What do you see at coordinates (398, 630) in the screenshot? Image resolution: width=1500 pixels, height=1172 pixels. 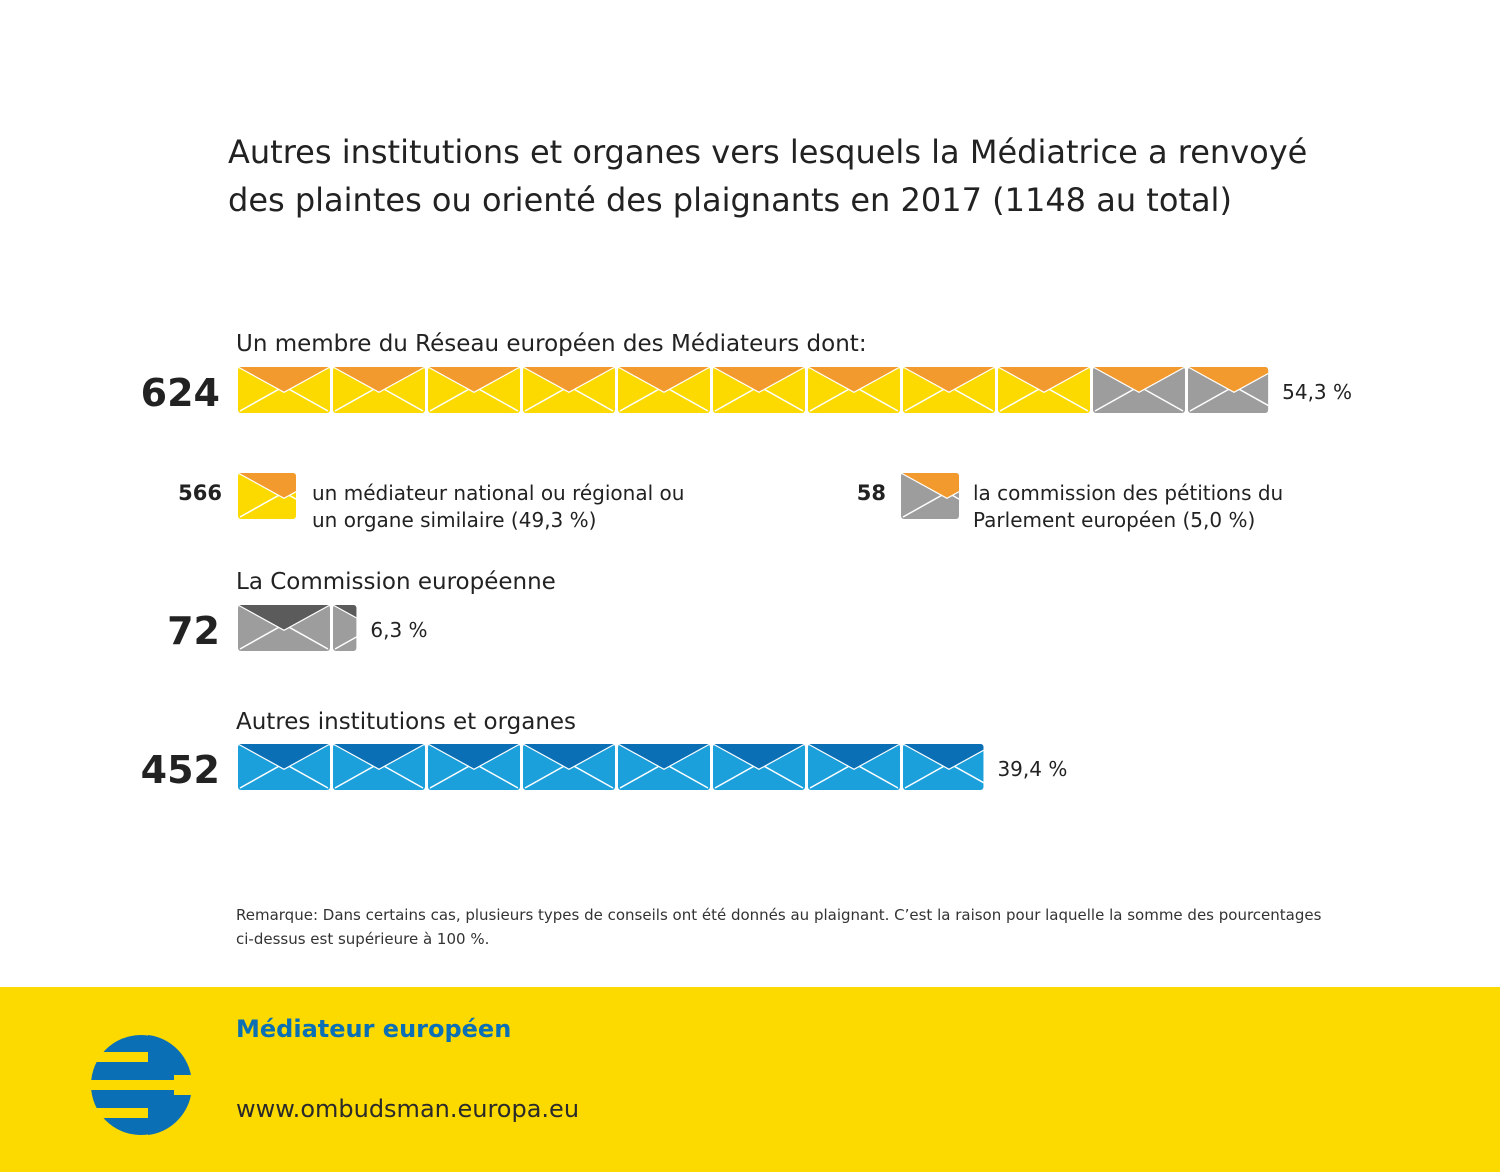 I see `row-percent-2: 6,3 %` at bounding box center [398, 630].